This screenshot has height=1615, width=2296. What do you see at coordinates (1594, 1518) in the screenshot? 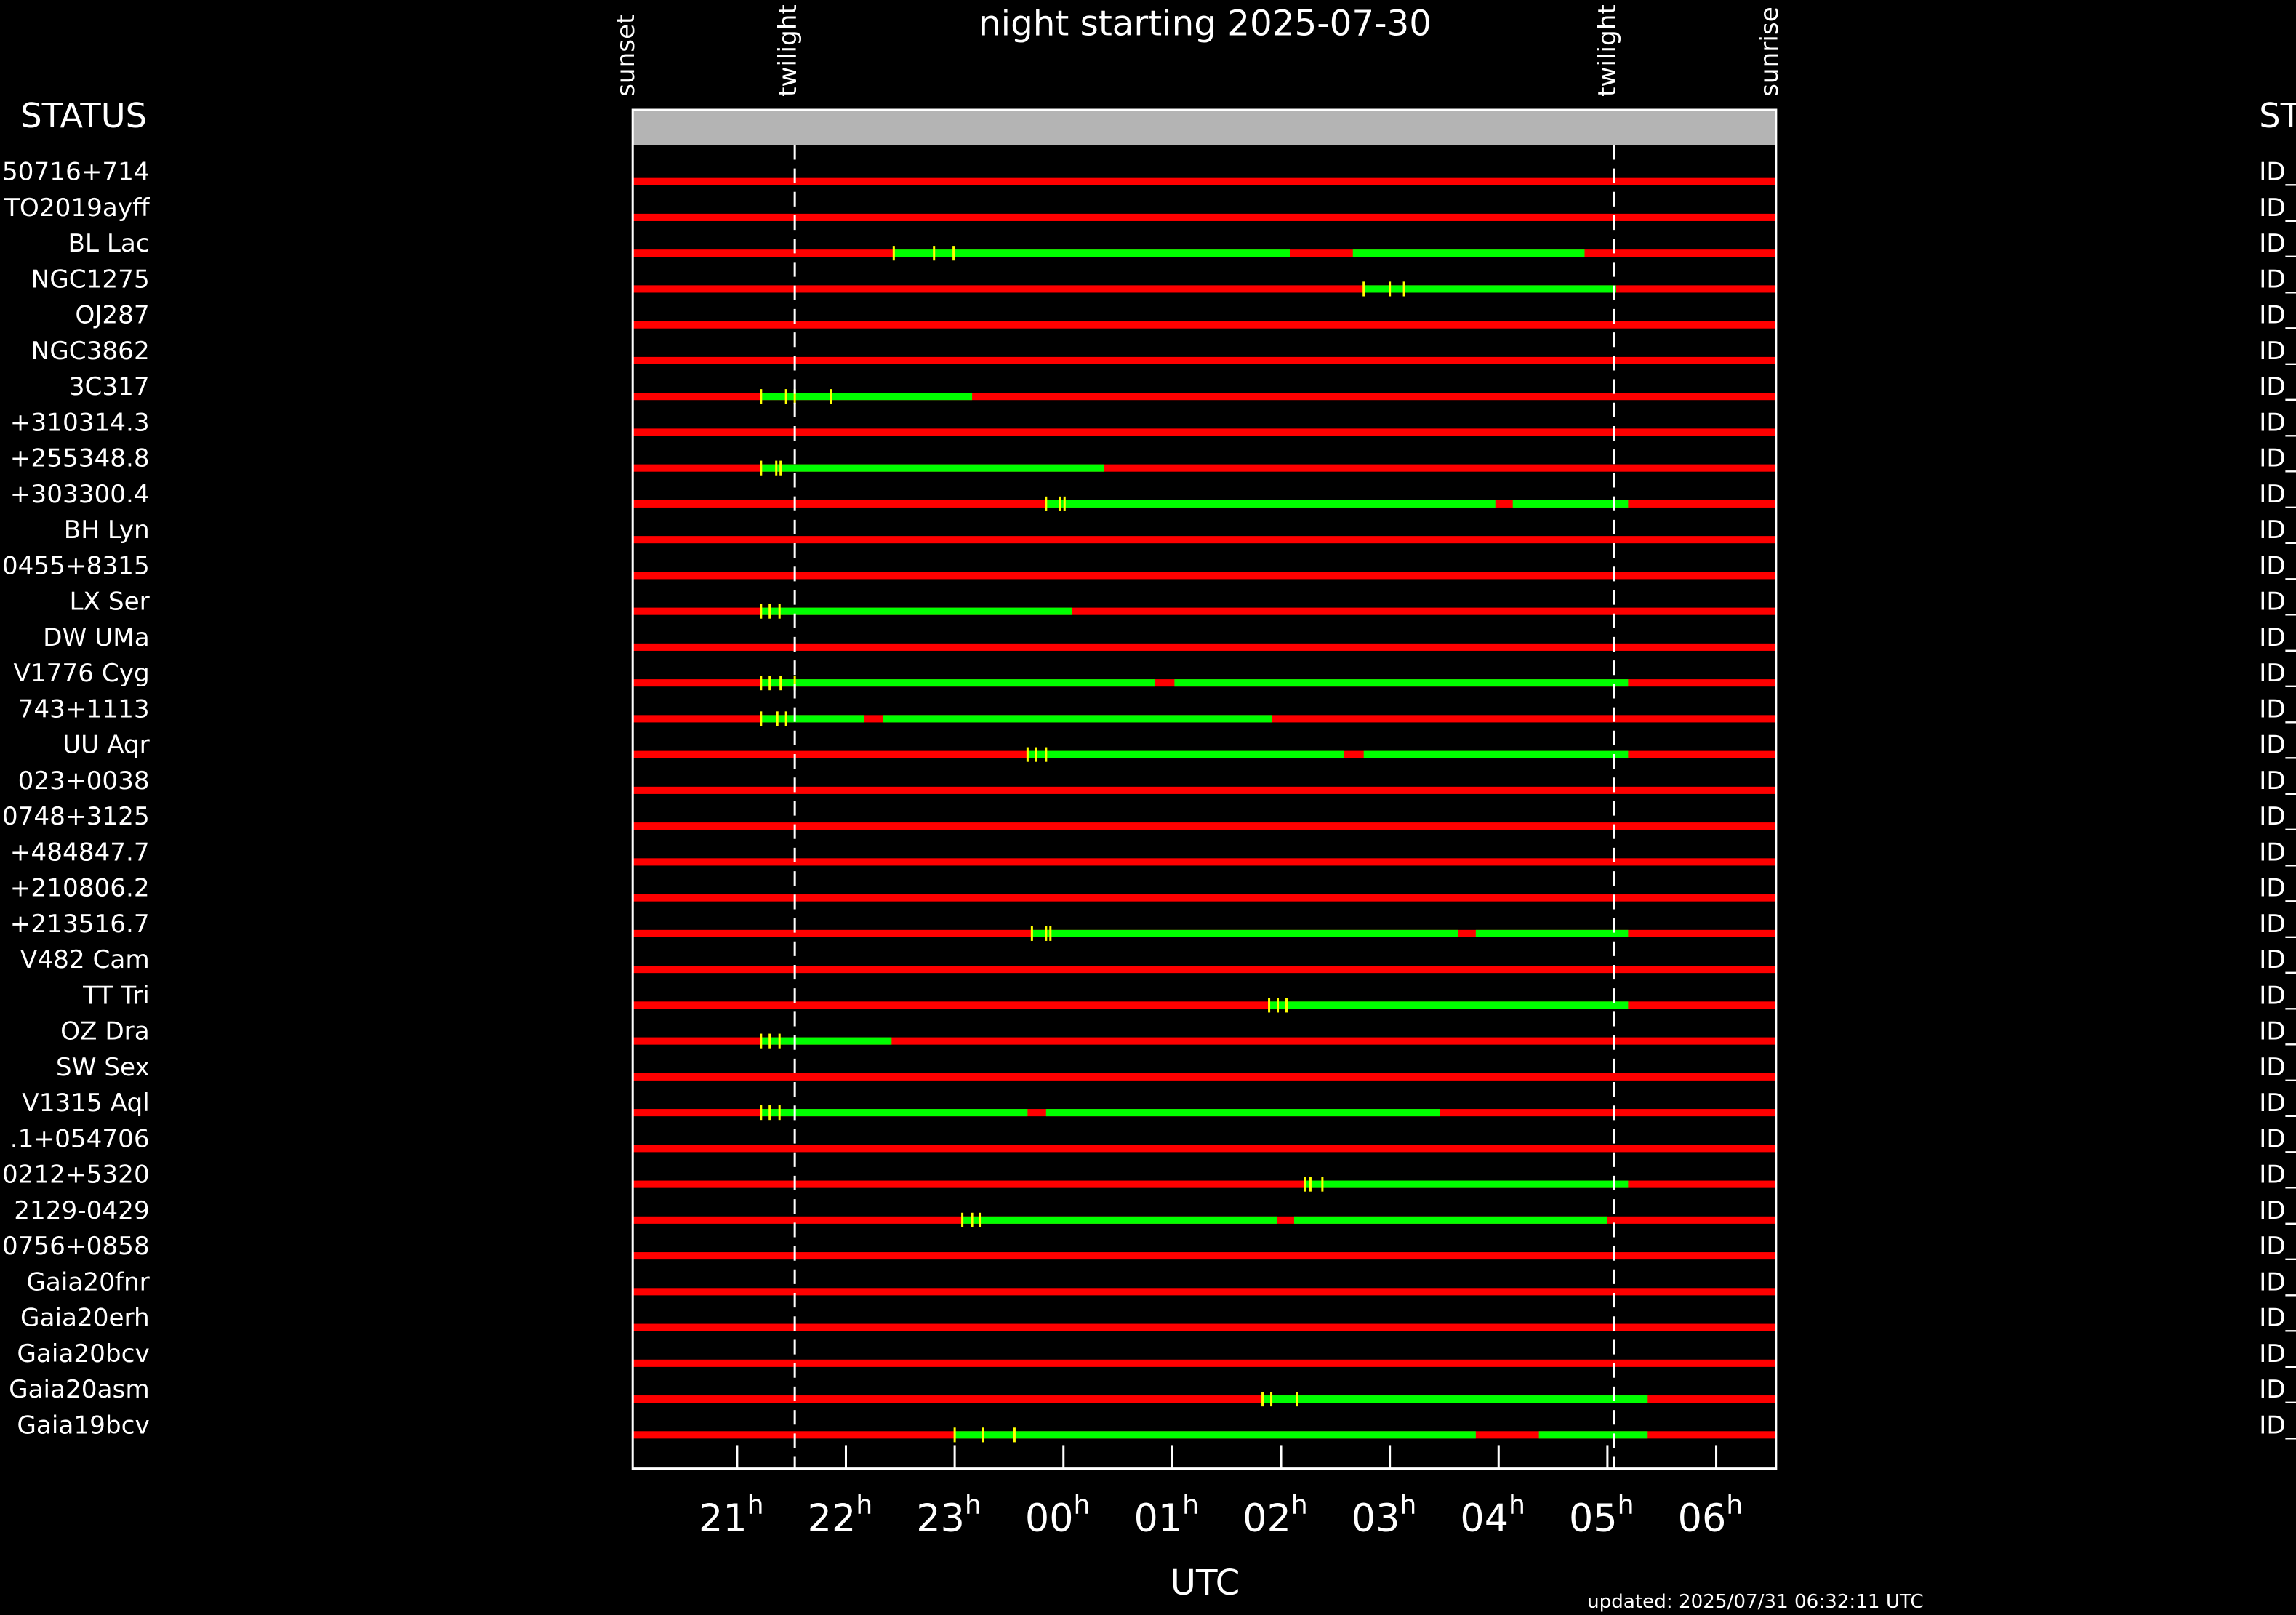
I see `x-tick-number: 05` at bounding box center [1594, 1518].